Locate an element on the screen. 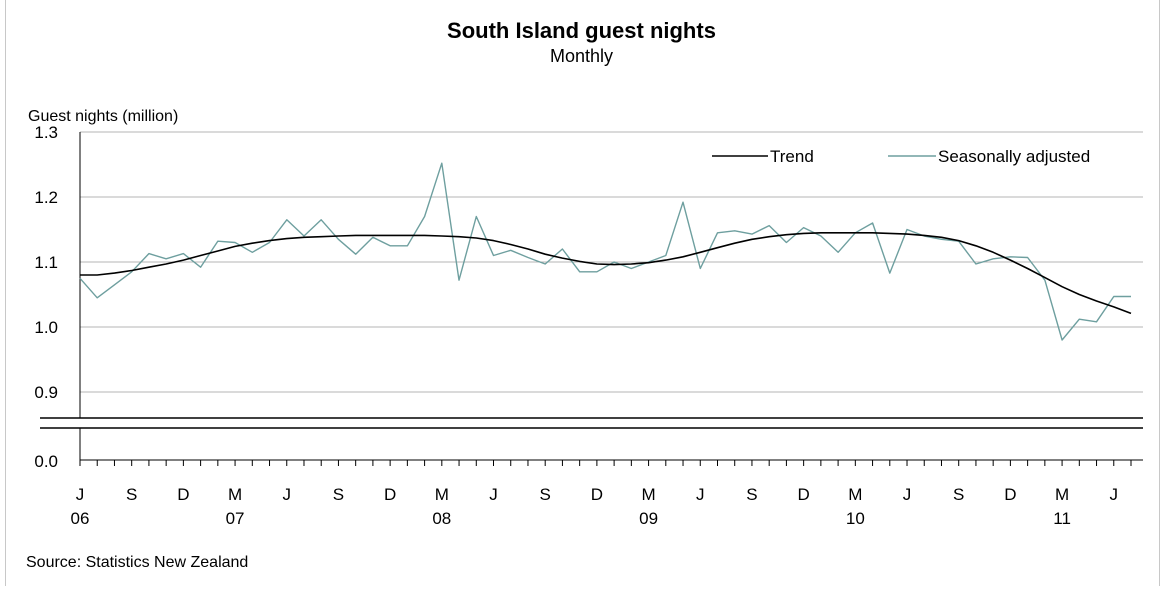 This screenshot has width=1163, height=589. y-tick-label: 1.0 is located at coordinates (46, 327).